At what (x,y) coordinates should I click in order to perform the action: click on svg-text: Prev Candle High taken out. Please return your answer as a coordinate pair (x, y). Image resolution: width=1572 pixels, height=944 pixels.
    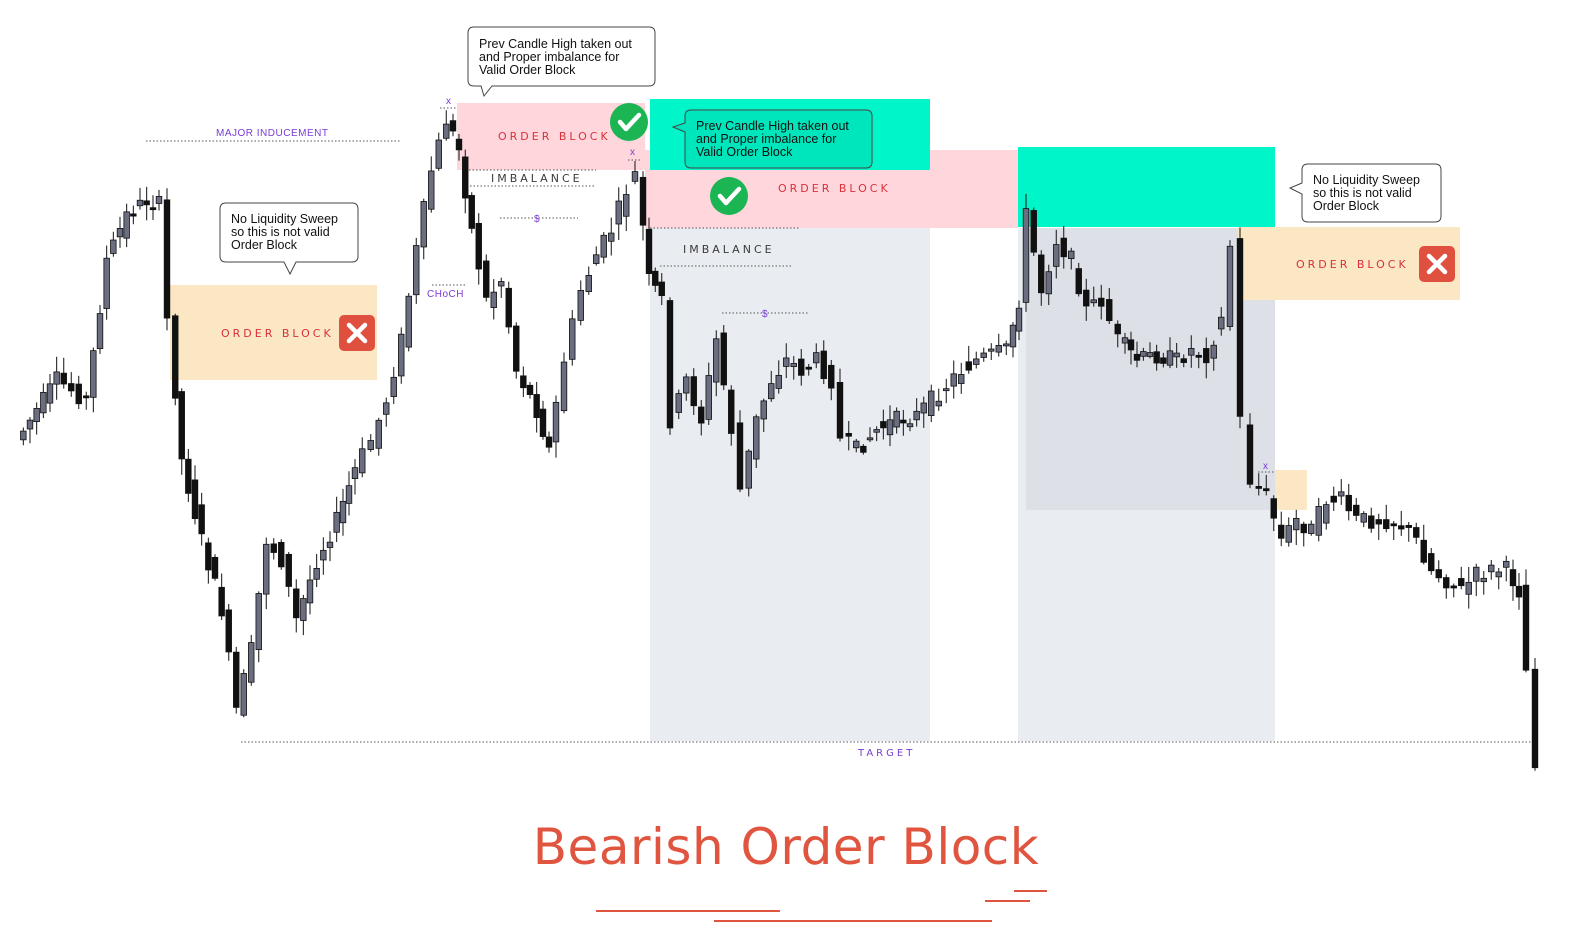
    Looking at the image, I should click on (555, 44).